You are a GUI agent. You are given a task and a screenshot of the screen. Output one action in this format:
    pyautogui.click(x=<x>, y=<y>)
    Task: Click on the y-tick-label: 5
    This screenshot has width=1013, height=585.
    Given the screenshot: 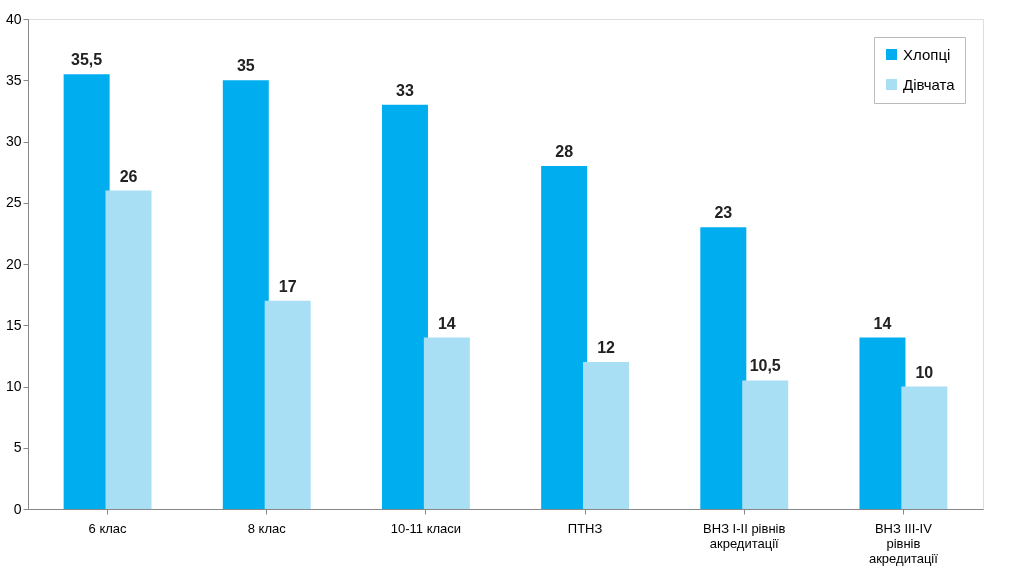 What is the action you would take?
    pyautogui.click(x=17, y=447)
    